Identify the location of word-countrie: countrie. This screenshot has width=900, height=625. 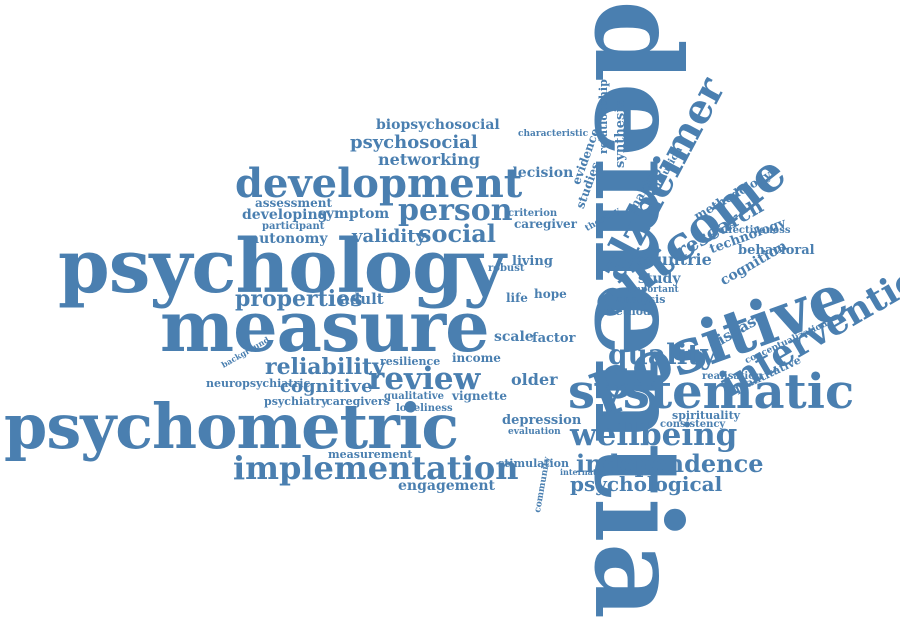
(674, 259).